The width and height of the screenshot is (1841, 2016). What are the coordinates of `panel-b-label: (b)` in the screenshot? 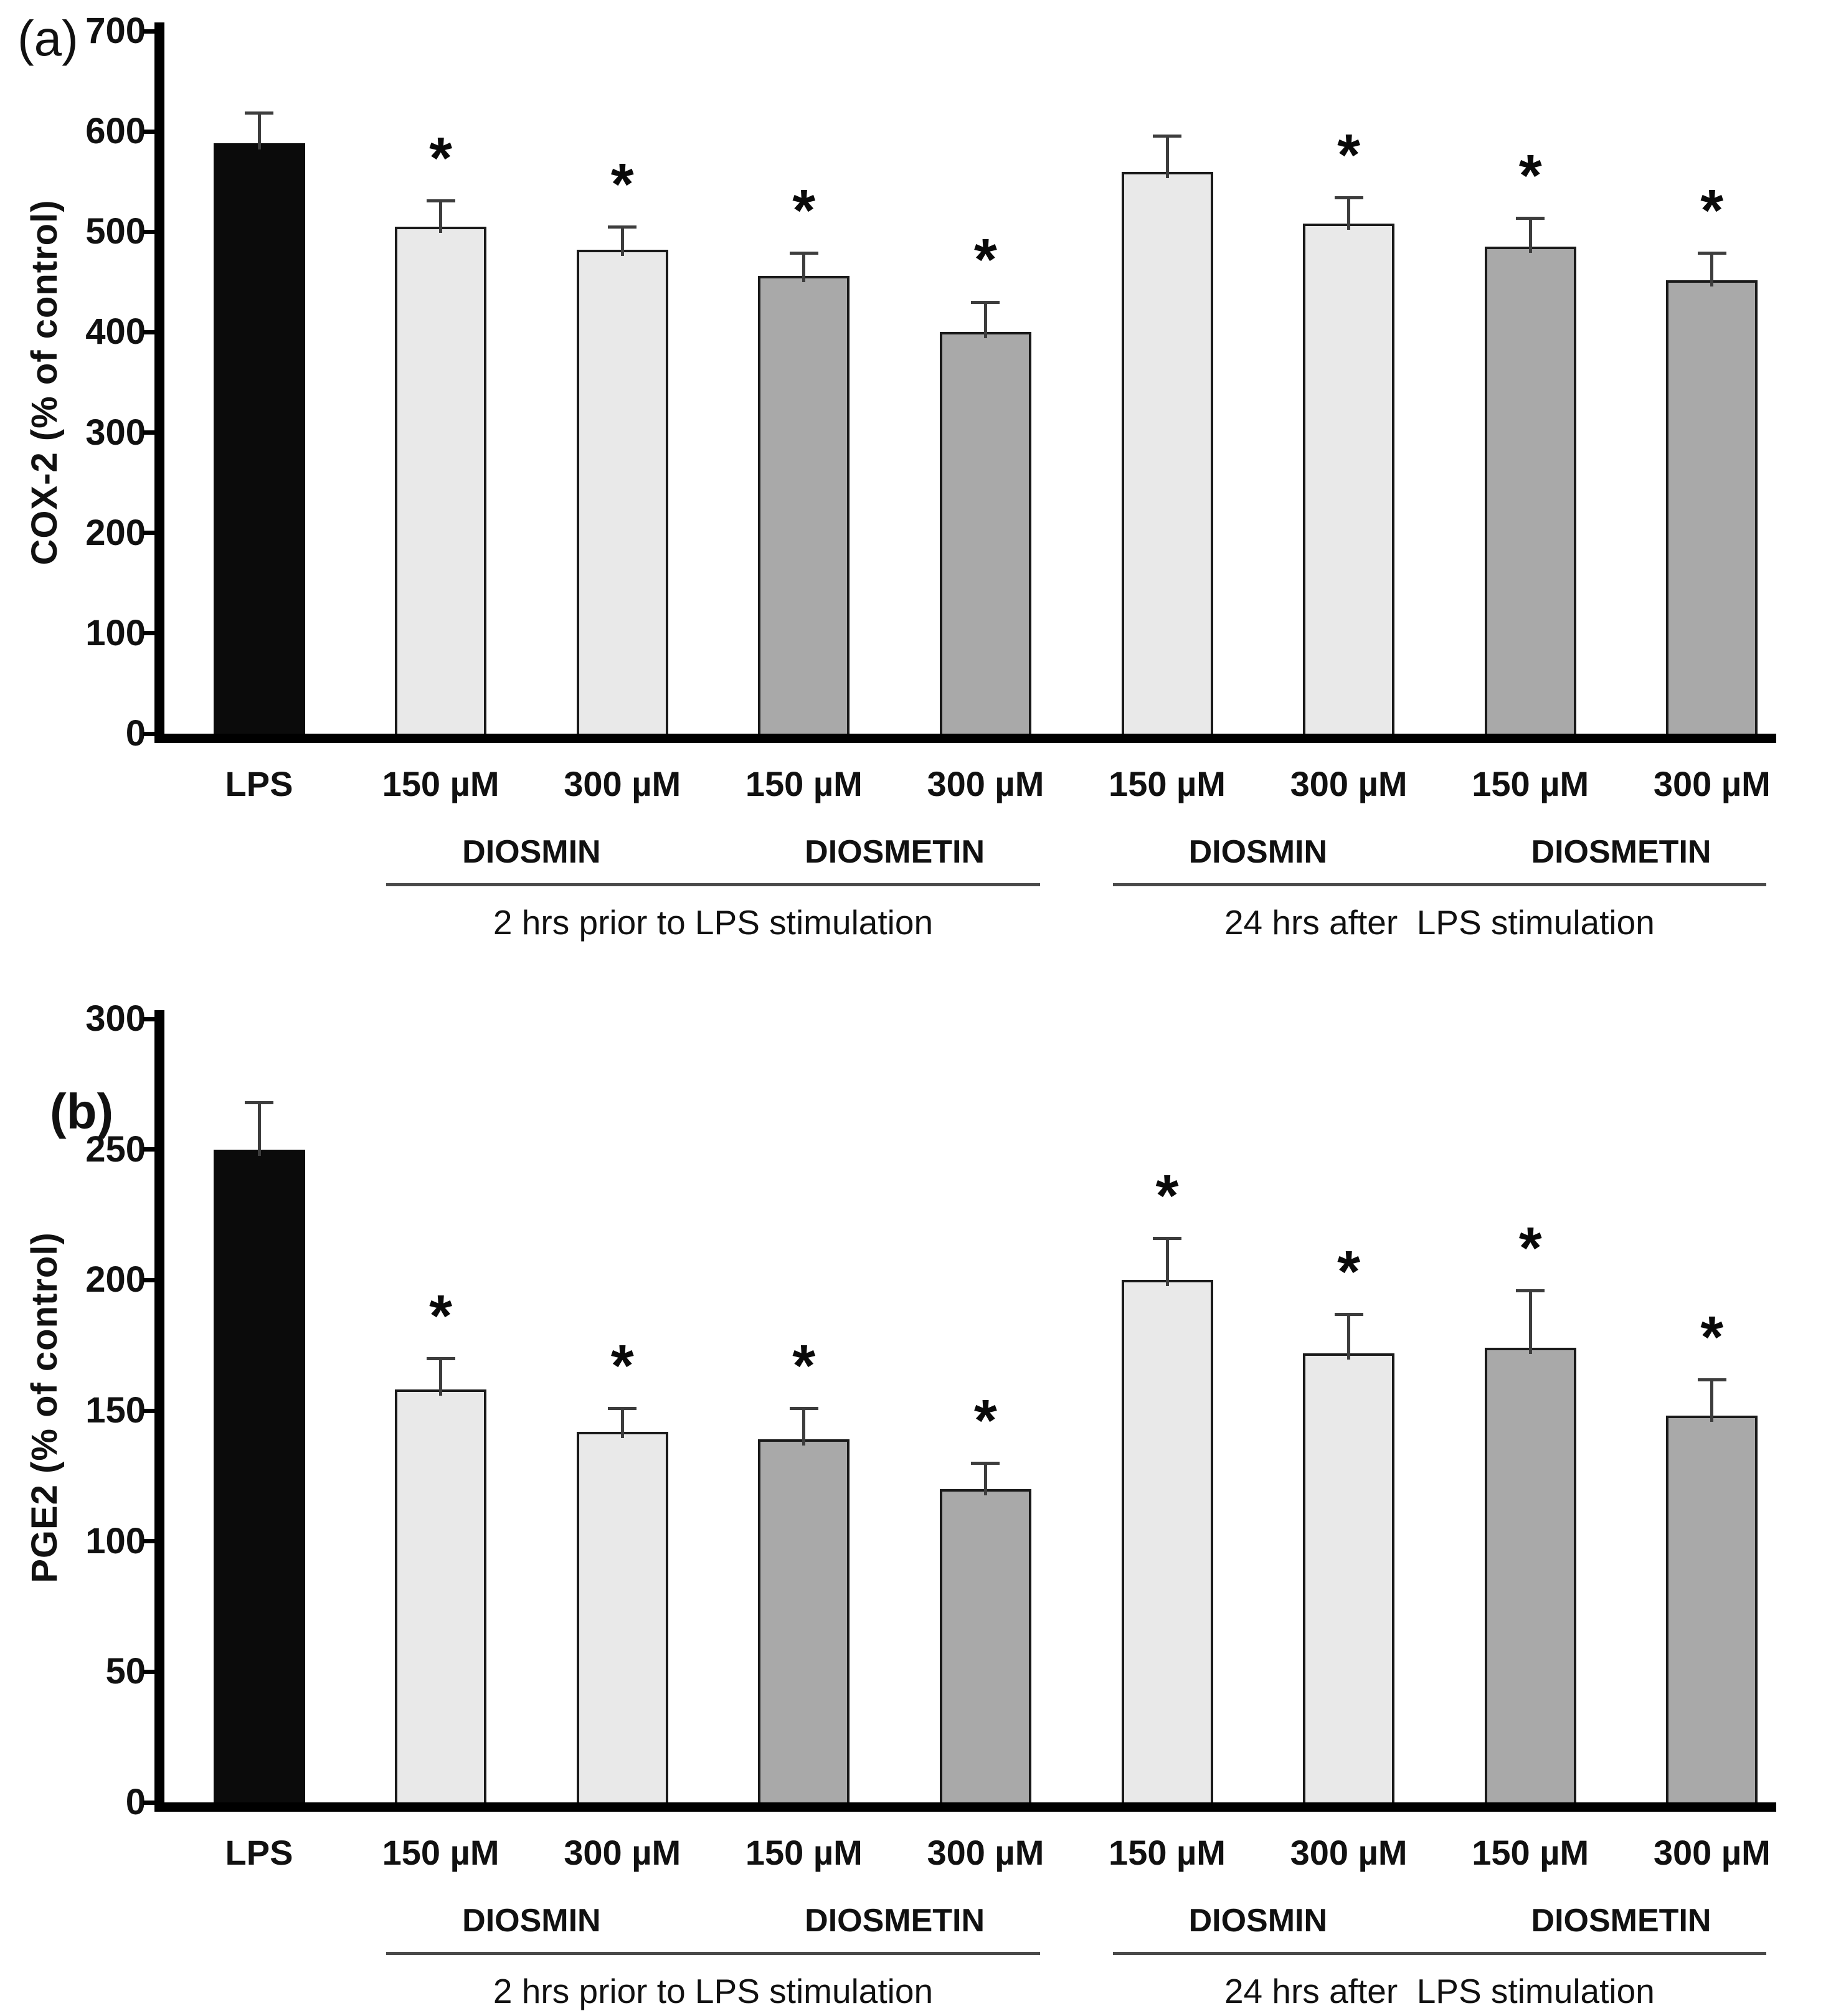 It's located at (82, 1111).